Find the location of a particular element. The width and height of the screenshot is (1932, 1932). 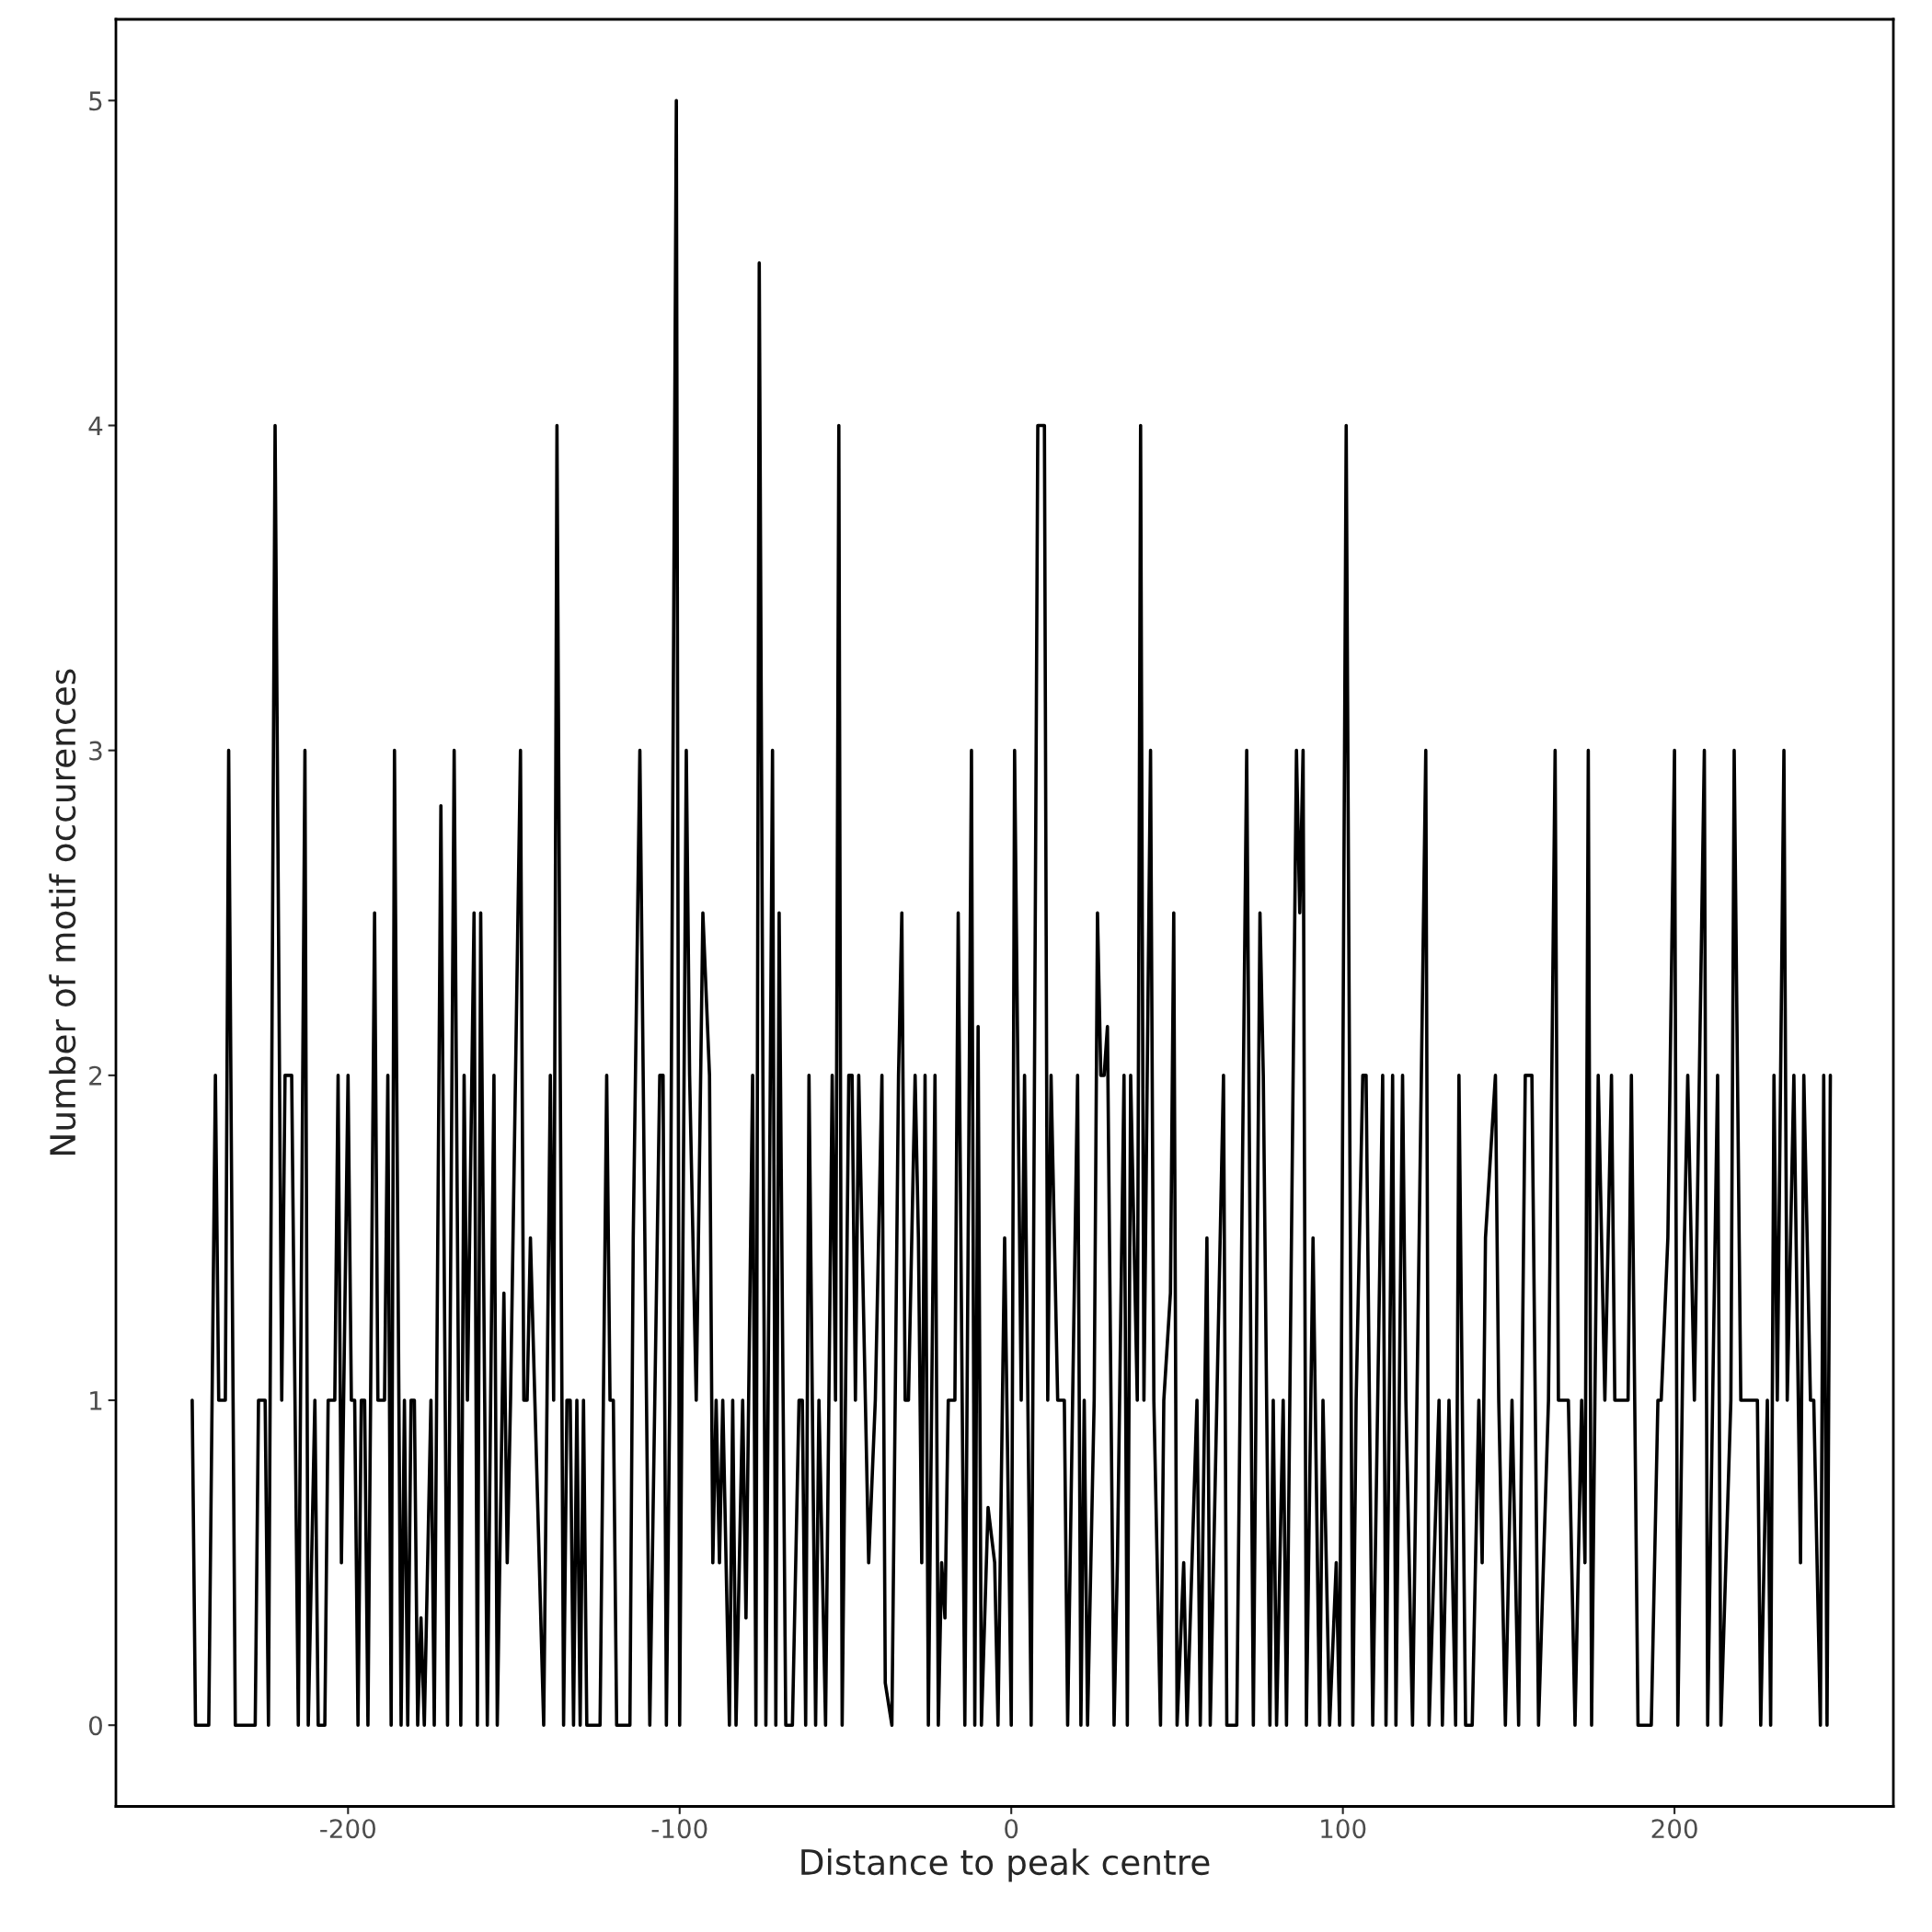

x-axis-title: Distance to peak centre is located at coordinates (1005, 1865).